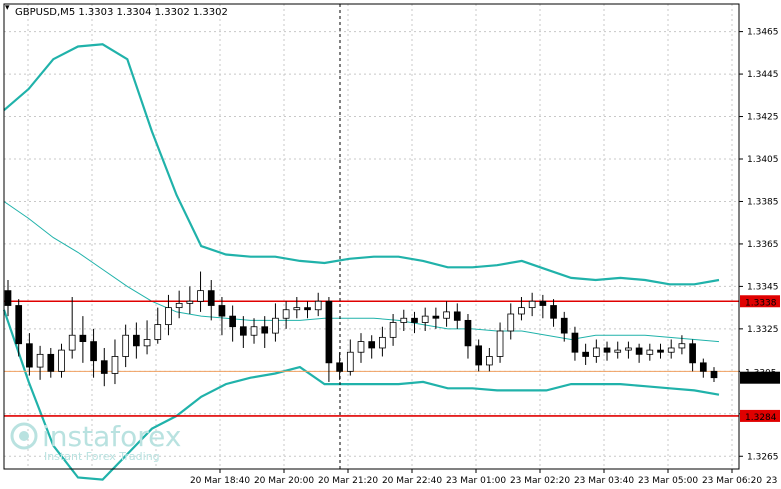 The height and width of the screenshot is (489, 781). I want to click on level-label: 1.3284, so click(761, 418).